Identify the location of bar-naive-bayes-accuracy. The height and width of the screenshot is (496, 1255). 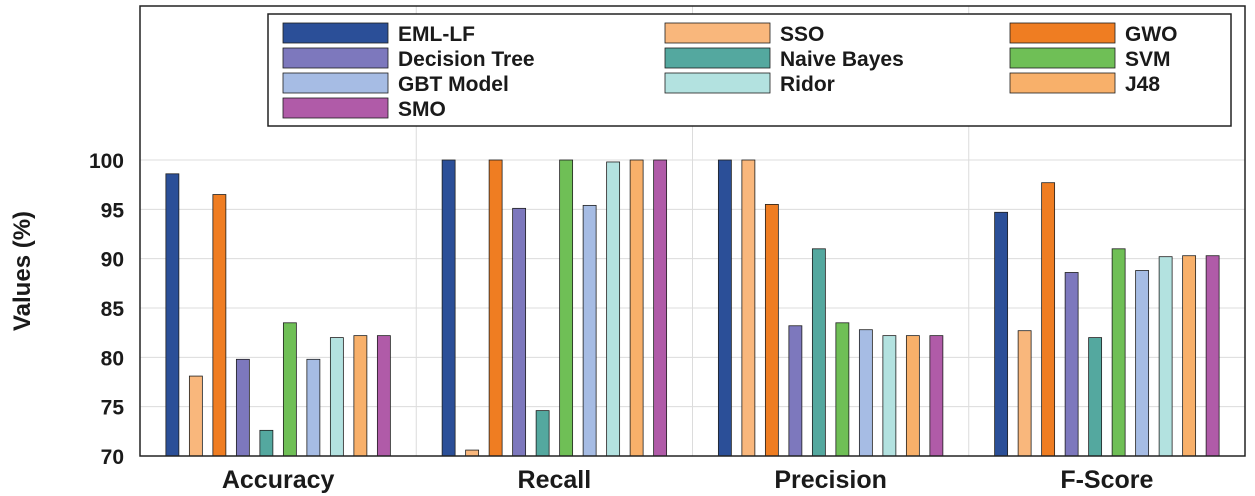
(266, 443).